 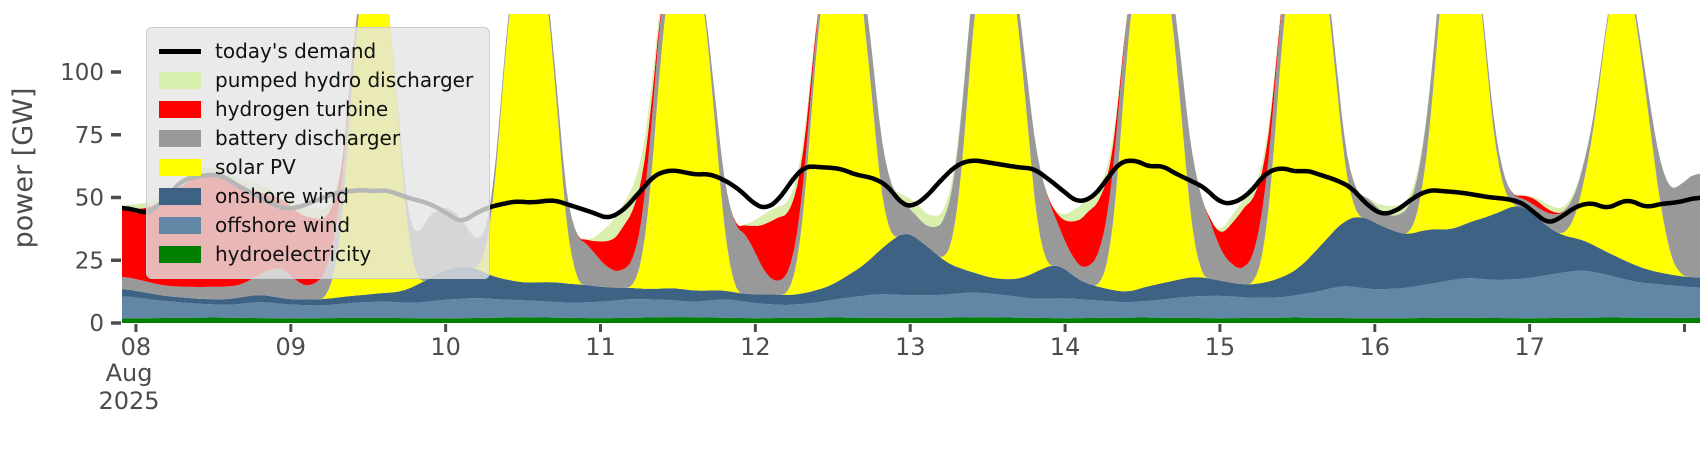 I want to click on legend-swatch-pumped, so click(x=180, y=80).